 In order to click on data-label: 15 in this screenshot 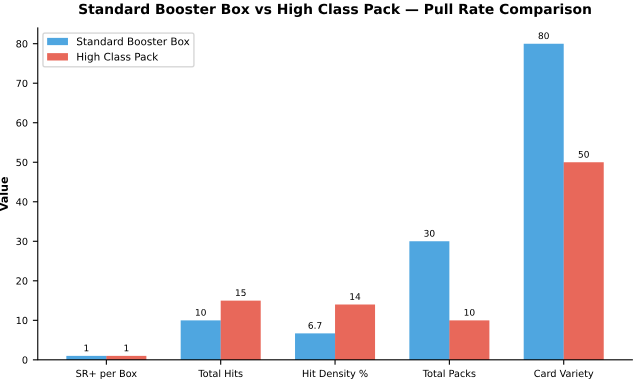, I will do `click(241, 292)`.